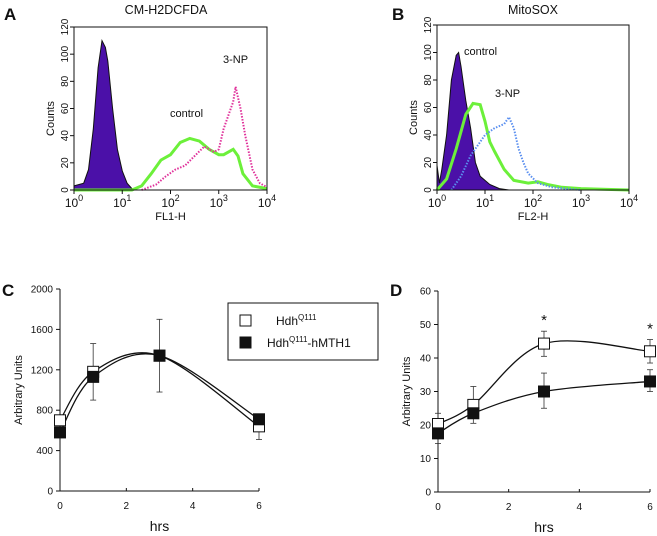 This screenshot has width=657, height=536. I want to click on x-axis-label: hrs, so click(159, 526).